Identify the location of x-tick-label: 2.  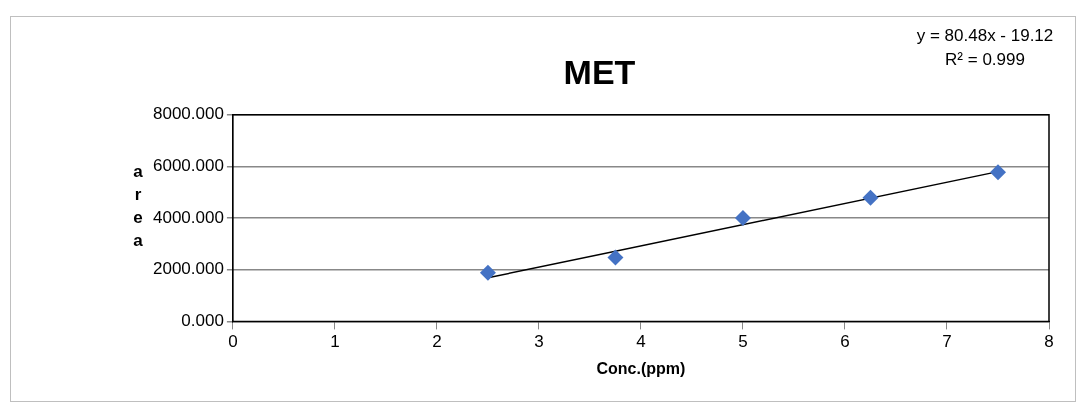
(437, 342).